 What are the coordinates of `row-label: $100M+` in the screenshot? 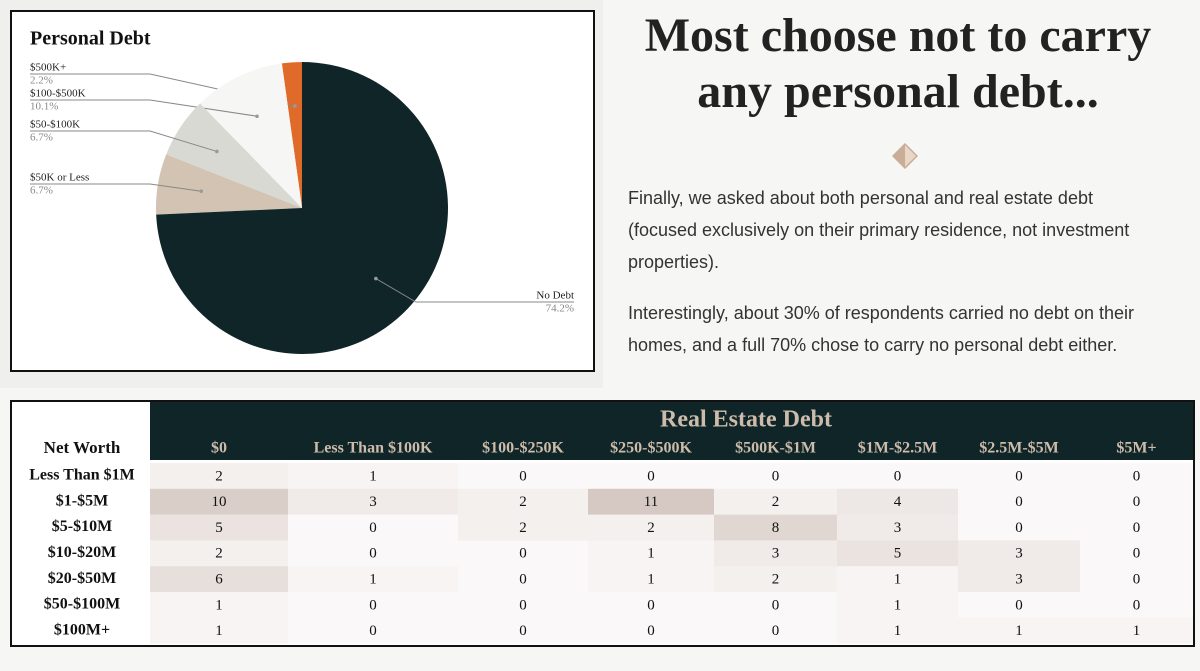 It's located at (82, 629).